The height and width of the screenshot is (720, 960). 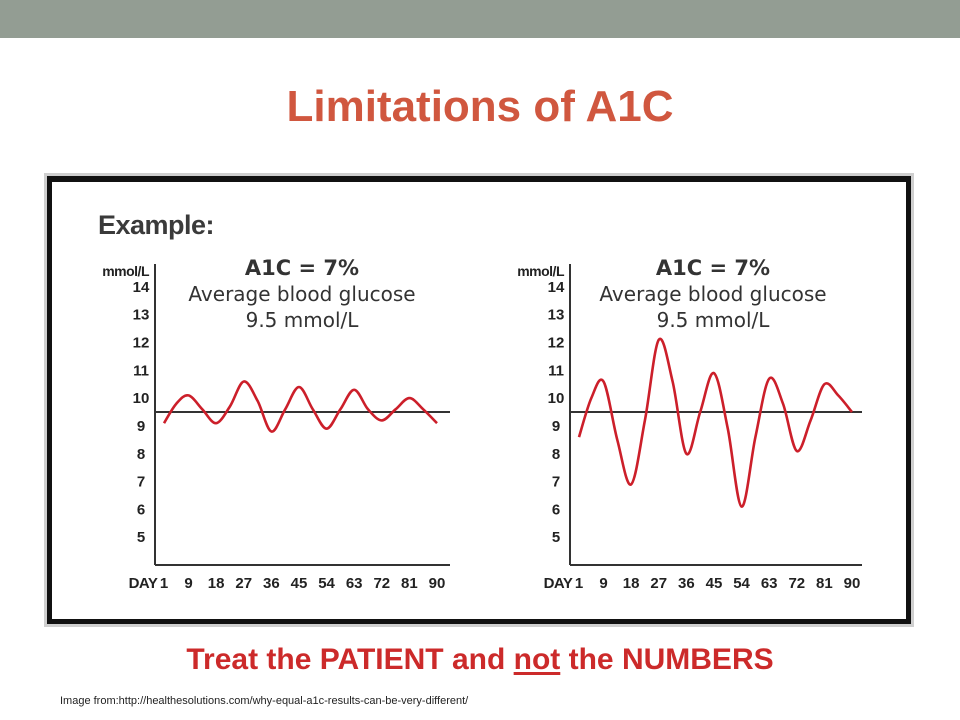 What do you see at coordinates (667, 659) in the screenshot?
I see `tagline-end: the NUMBERS` at bounding box center [667, 659].